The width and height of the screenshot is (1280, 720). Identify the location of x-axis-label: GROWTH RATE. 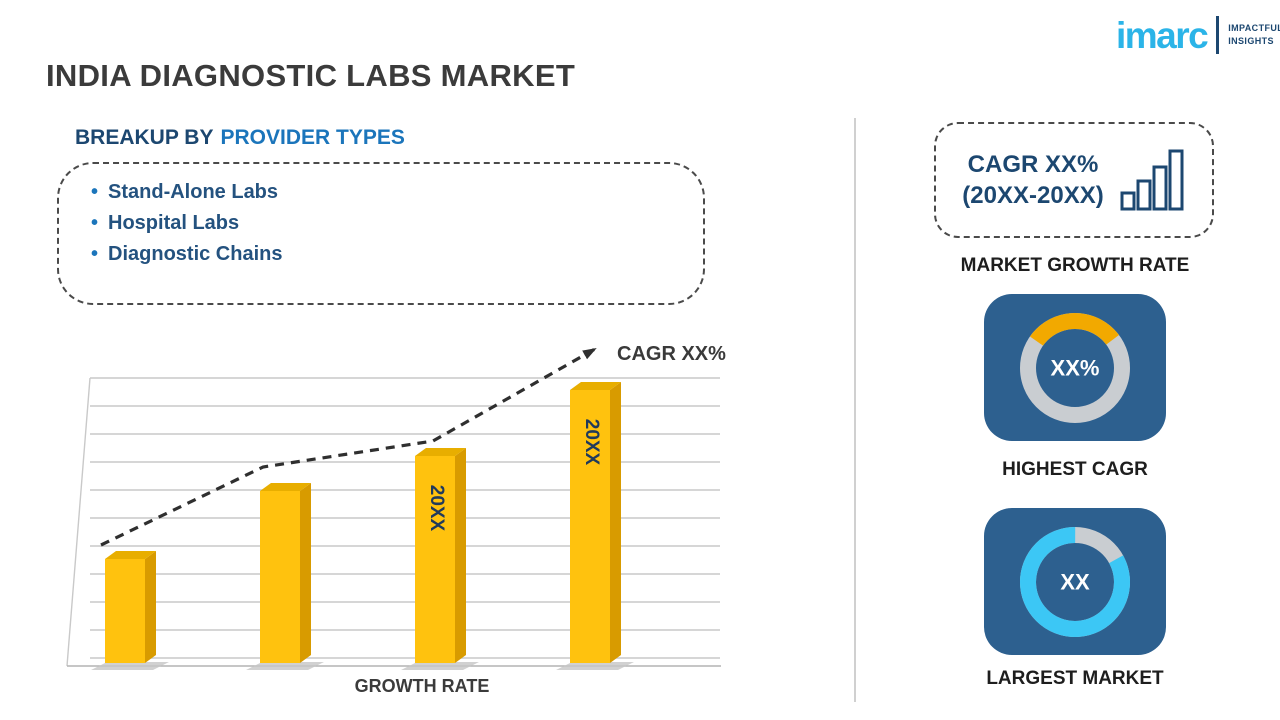
(422, 686).